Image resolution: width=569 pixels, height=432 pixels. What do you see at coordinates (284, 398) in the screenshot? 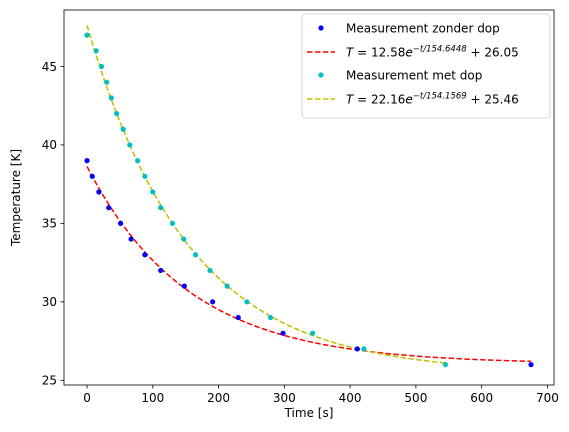
I see `x-tick-label: 300` at bounding box center [284, 398].